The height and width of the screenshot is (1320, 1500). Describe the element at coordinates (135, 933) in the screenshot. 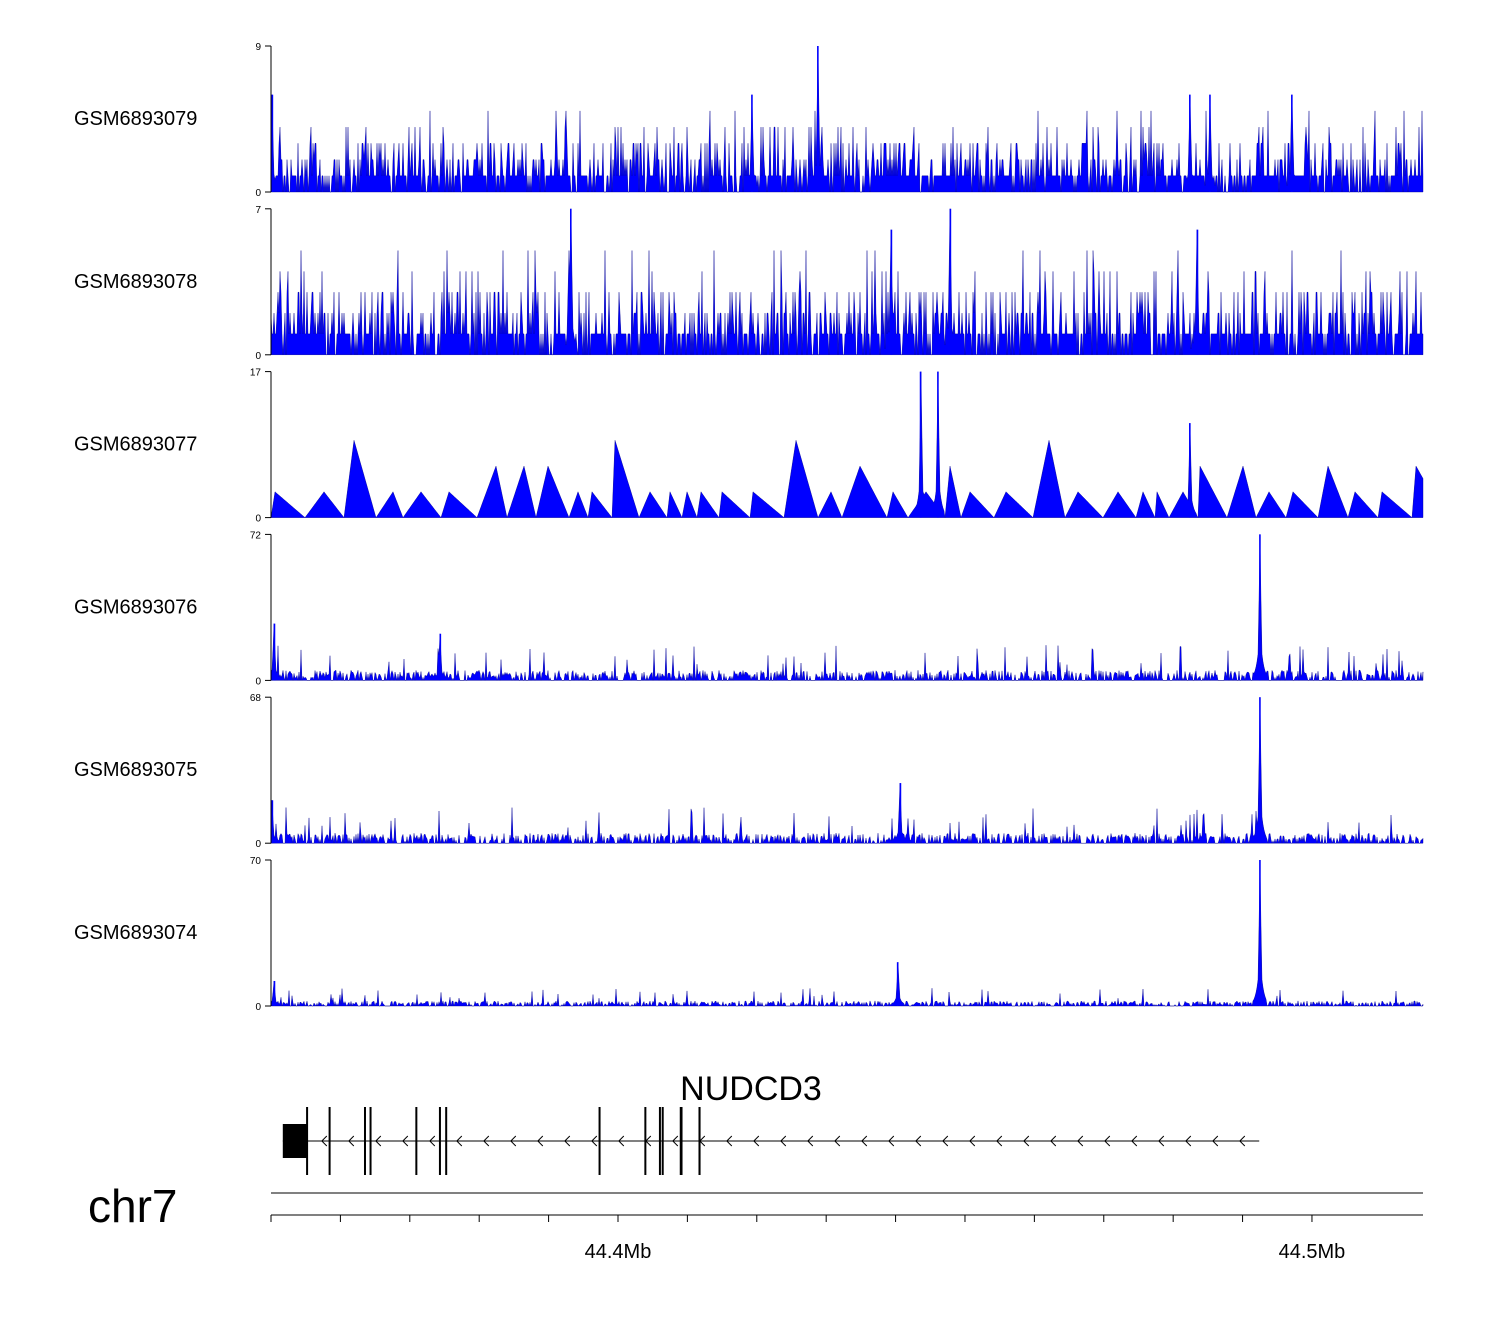

I see `sample-label: GSM6893074` at that location.